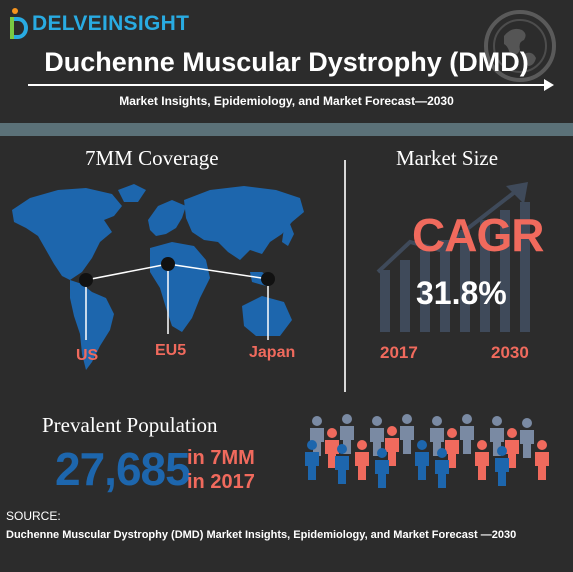 The height and width of the screenshot is (572, 573). Describe the element at coordinates (123, 469) in the screenshot. I see `population-value: 27,685` at that location.